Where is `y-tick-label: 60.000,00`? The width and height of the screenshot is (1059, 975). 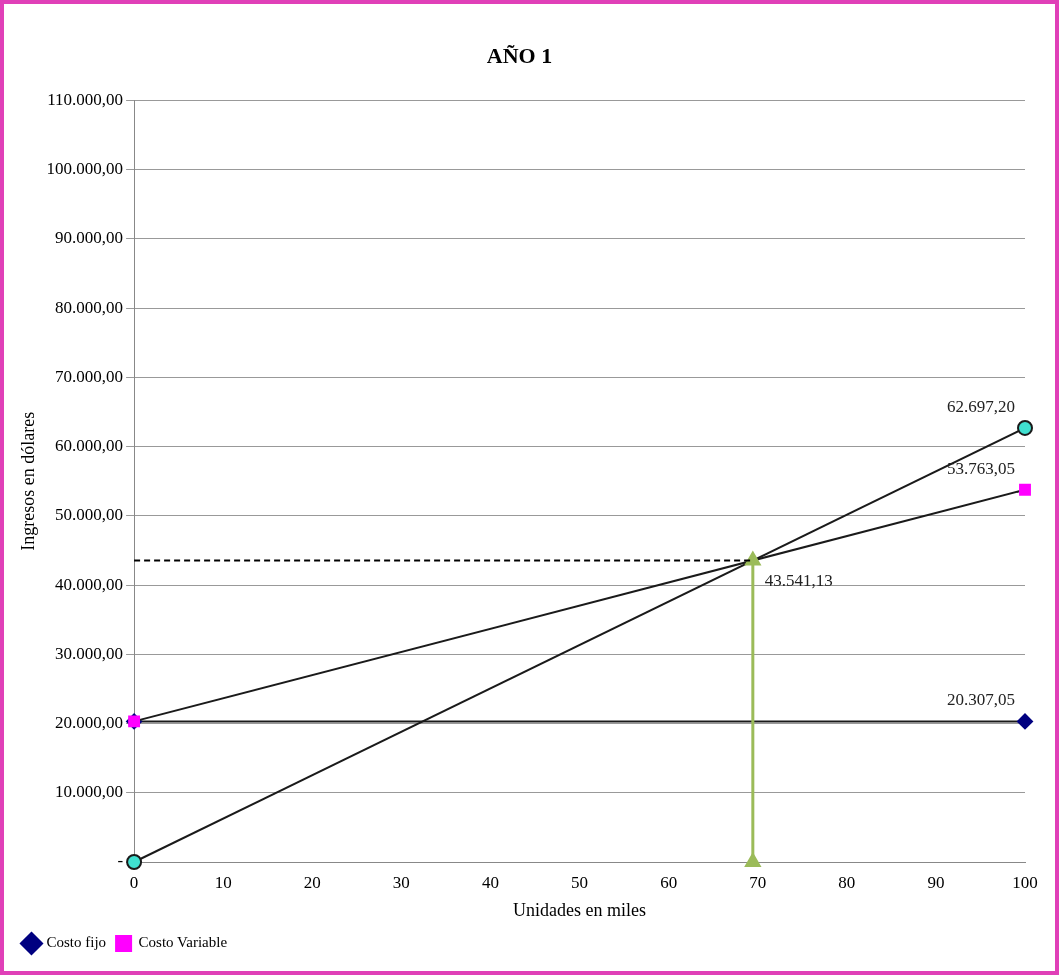
y-tick-label: 60.000,00 is located at coordinates (89, 446).